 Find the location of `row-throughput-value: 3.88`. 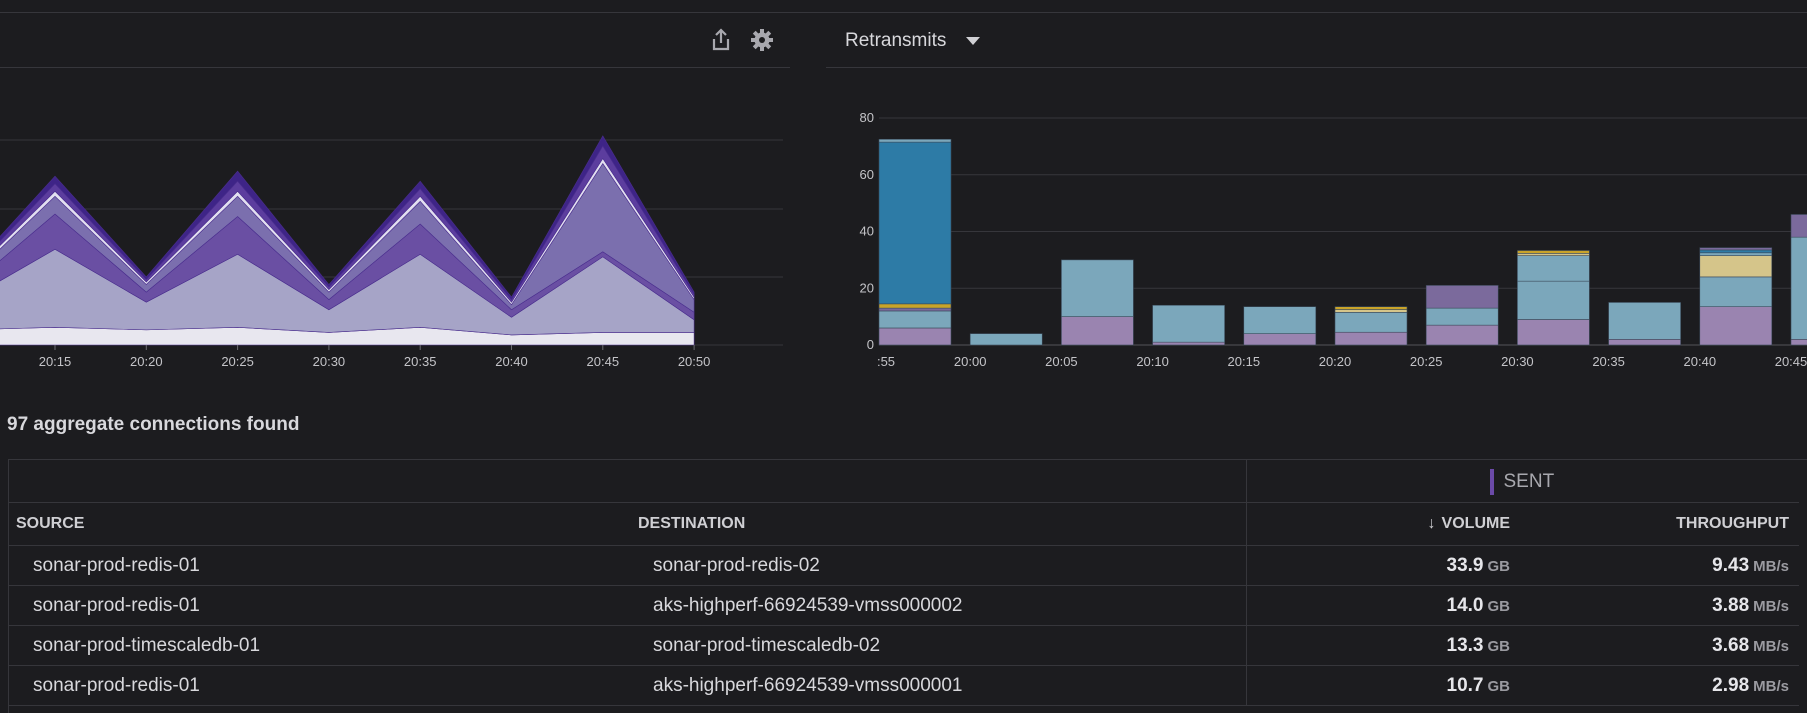

row-throughput-value: 3.88 is located at coordinates (1731, 605).